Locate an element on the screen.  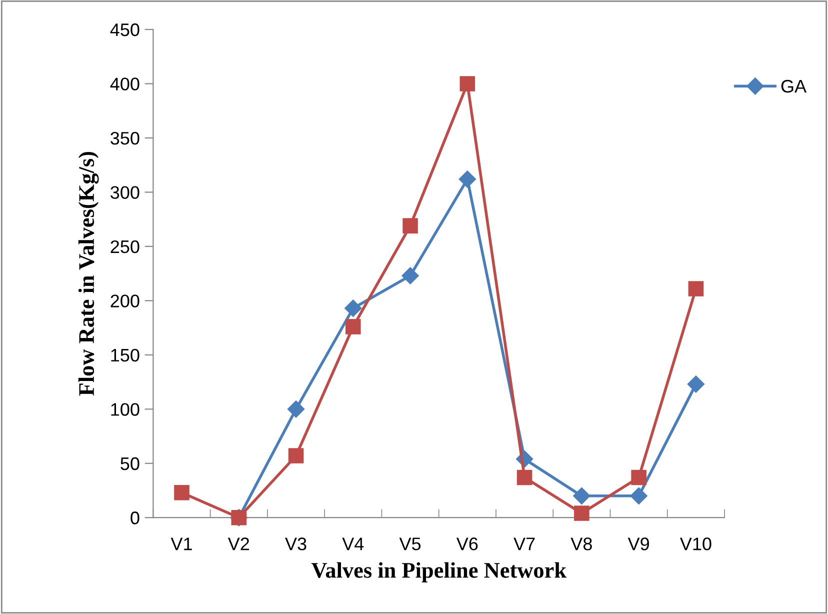
x-tick-label: V4 is located at coordinates (353, 544).